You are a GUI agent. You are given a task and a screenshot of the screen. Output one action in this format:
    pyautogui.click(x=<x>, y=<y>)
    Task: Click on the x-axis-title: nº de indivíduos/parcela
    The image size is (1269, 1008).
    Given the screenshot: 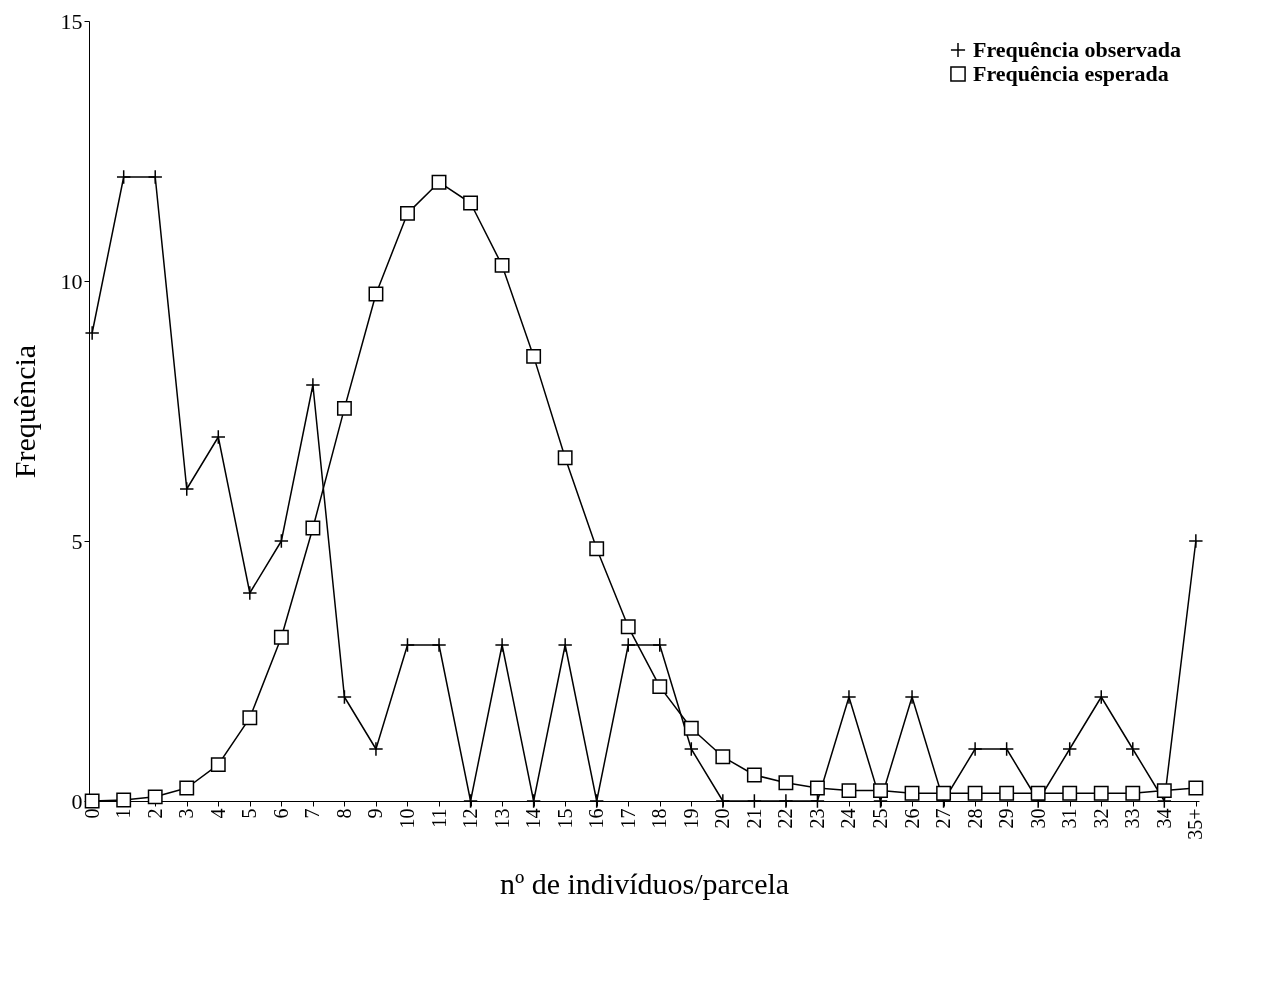 What is the action you would take?
    pyautogui.click(x=644, y=883)
    